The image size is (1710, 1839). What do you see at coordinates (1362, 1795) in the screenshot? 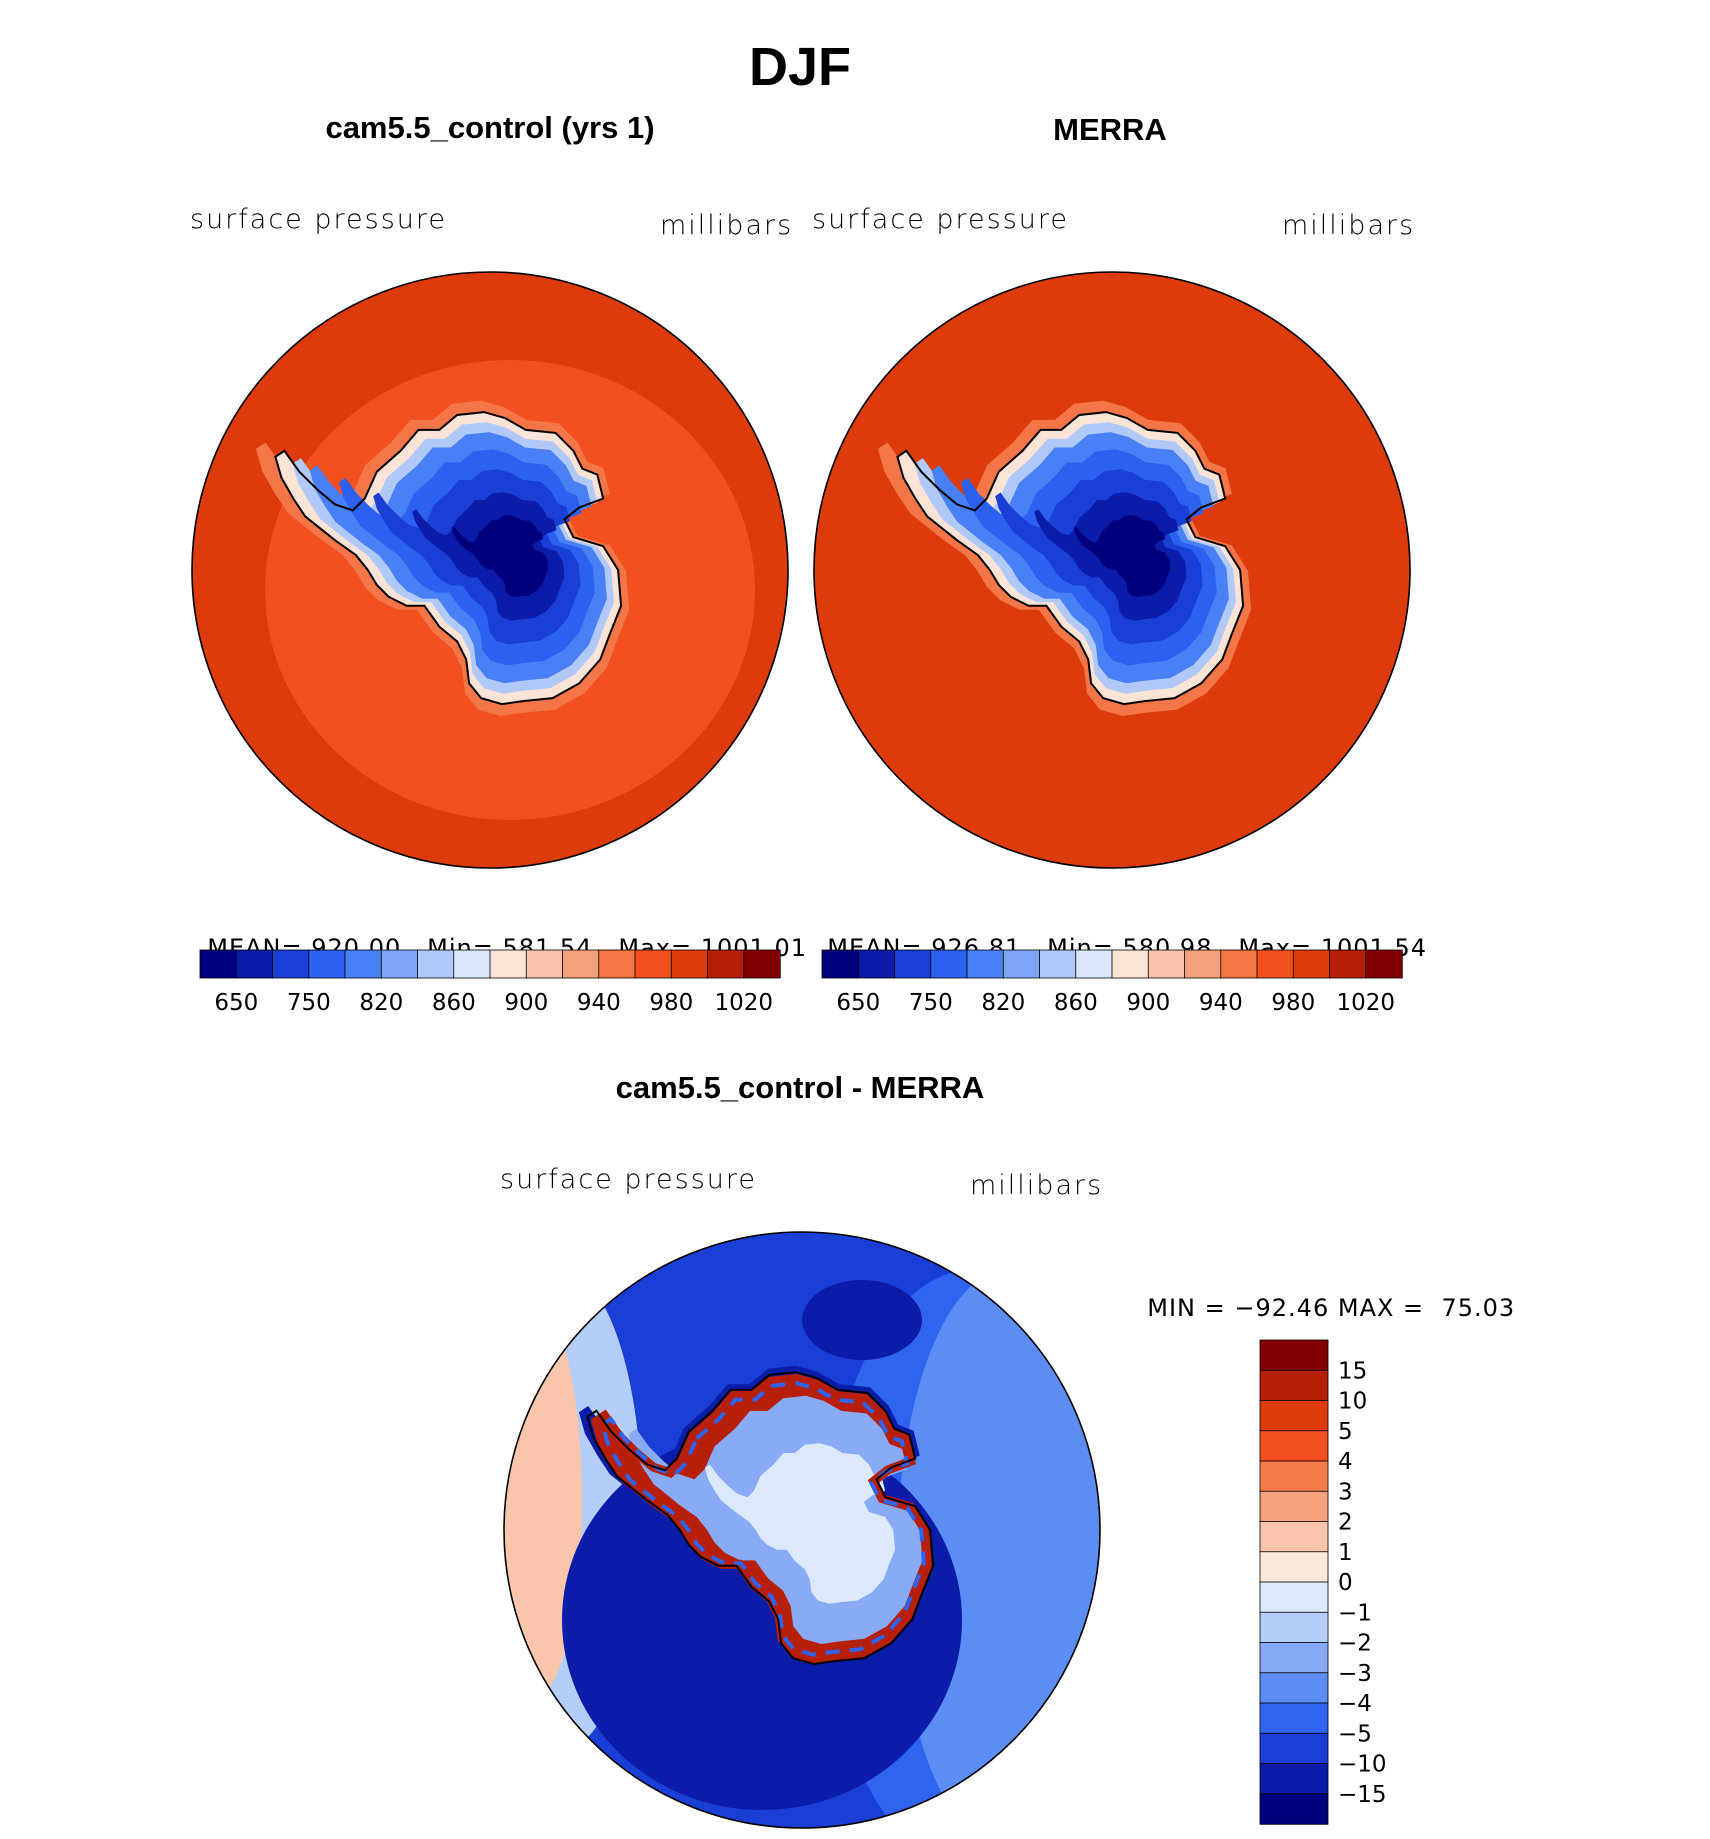
I see `colorbar-tick-label: −15` at bounding box center [1362, 1795].